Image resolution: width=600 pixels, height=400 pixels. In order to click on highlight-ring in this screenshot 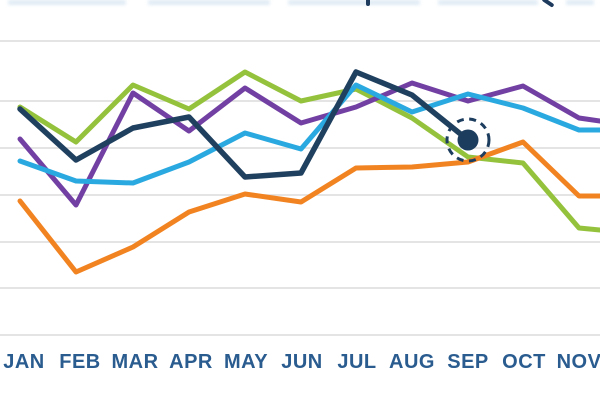, I will do `click(468, 140)`.